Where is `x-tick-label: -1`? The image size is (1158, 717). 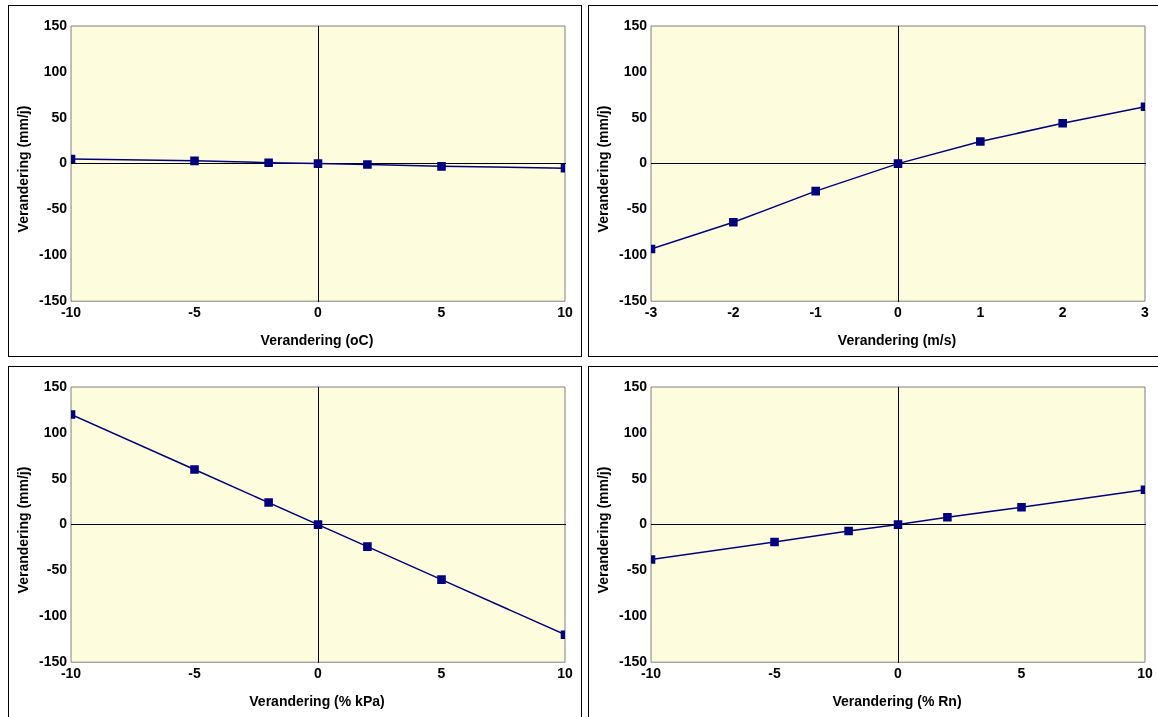
x-tick-label: -1 is located at coordinates (816, 312).